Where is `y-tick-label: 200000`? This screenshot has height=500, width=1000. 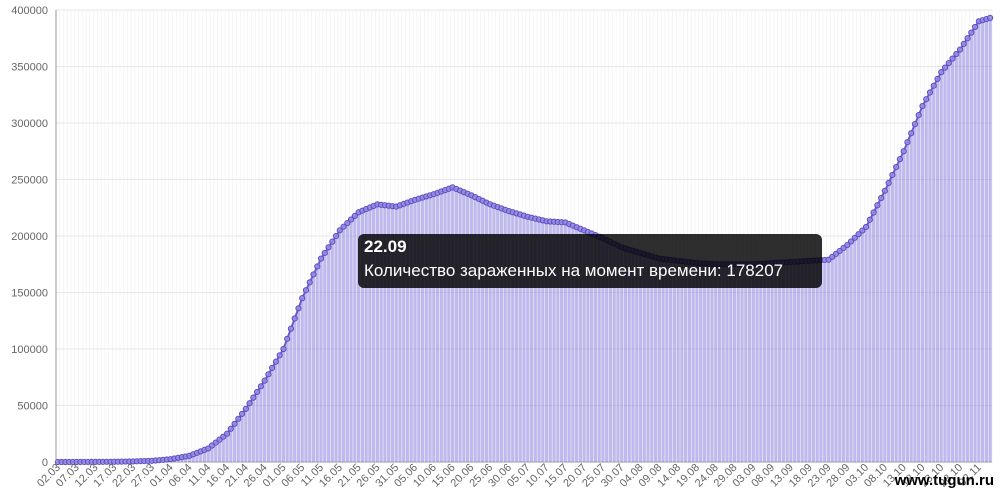 y-tick-label: 200000 is located at coordinates (29, 237).